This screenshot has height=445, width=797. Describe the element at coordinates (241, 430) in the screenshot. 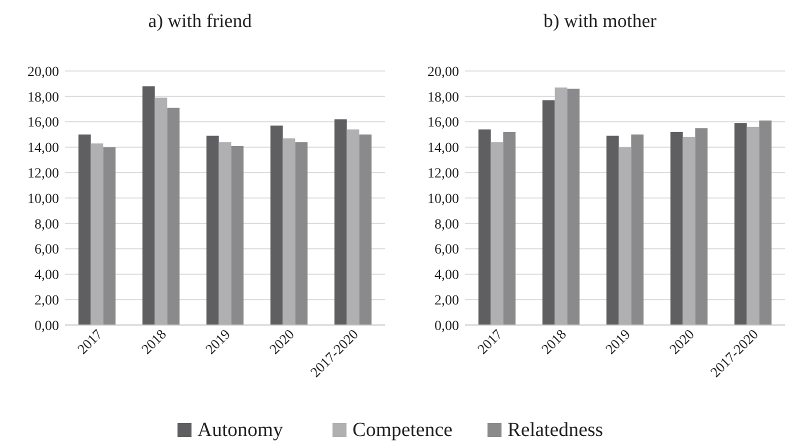

I see `legend-label: Autonomy` at that location.